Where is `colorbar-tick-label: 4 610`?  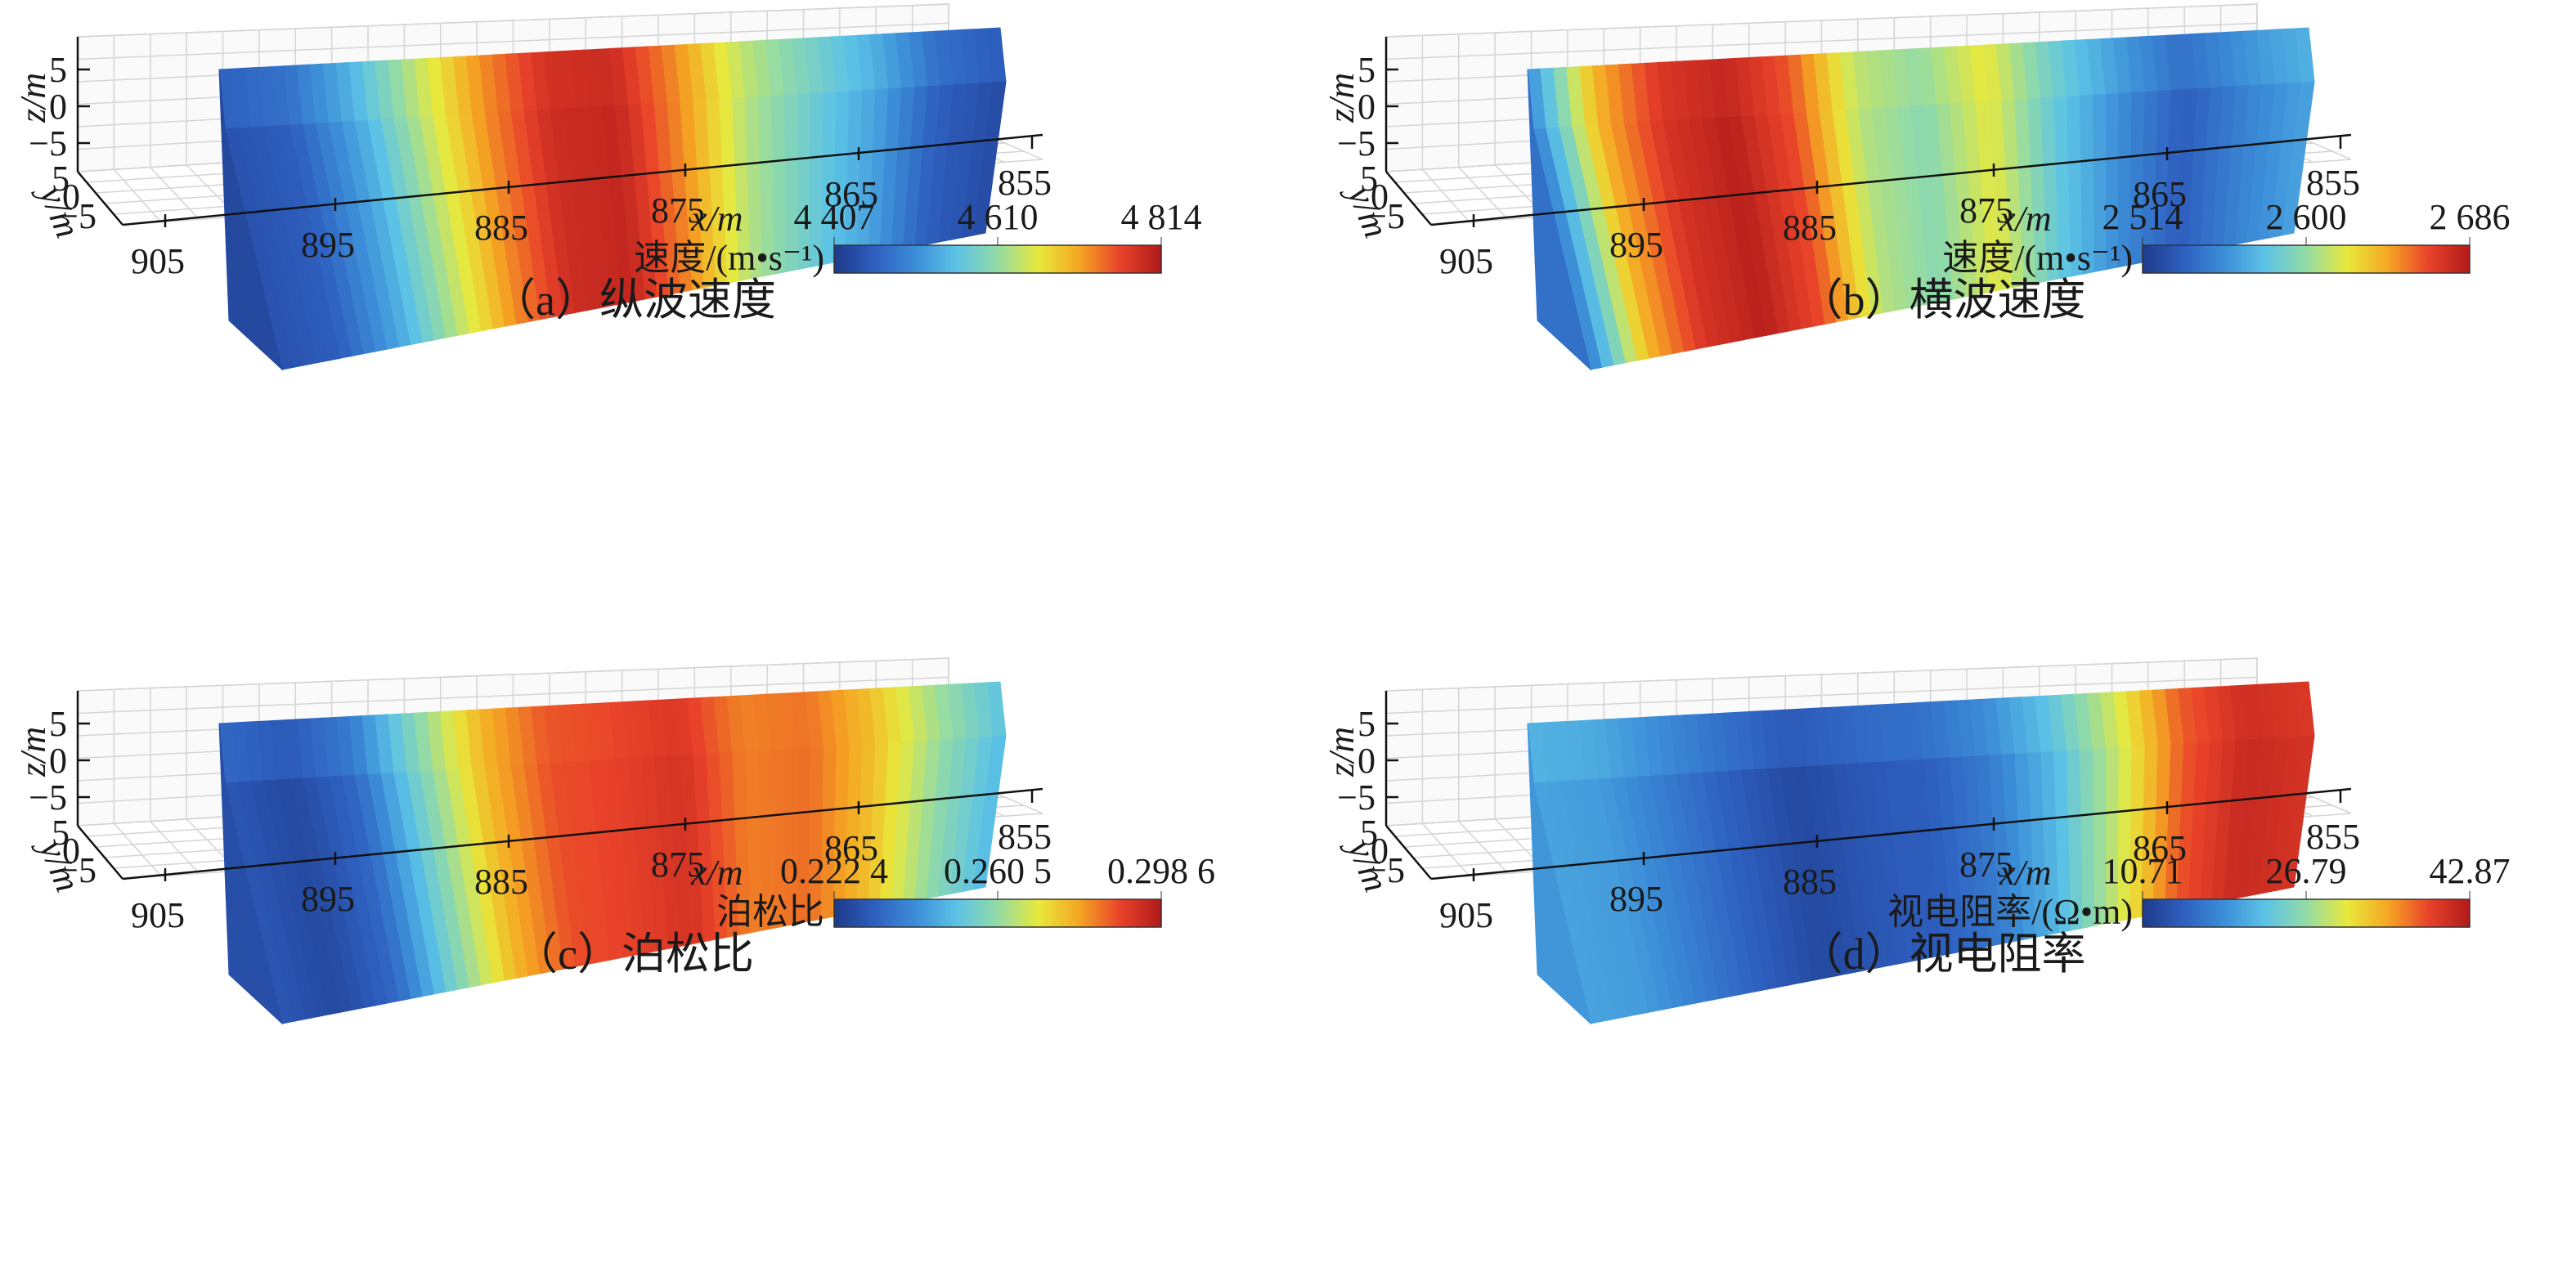
colorbar-tick-label: 4 610 is located at coordinates (999, 217).